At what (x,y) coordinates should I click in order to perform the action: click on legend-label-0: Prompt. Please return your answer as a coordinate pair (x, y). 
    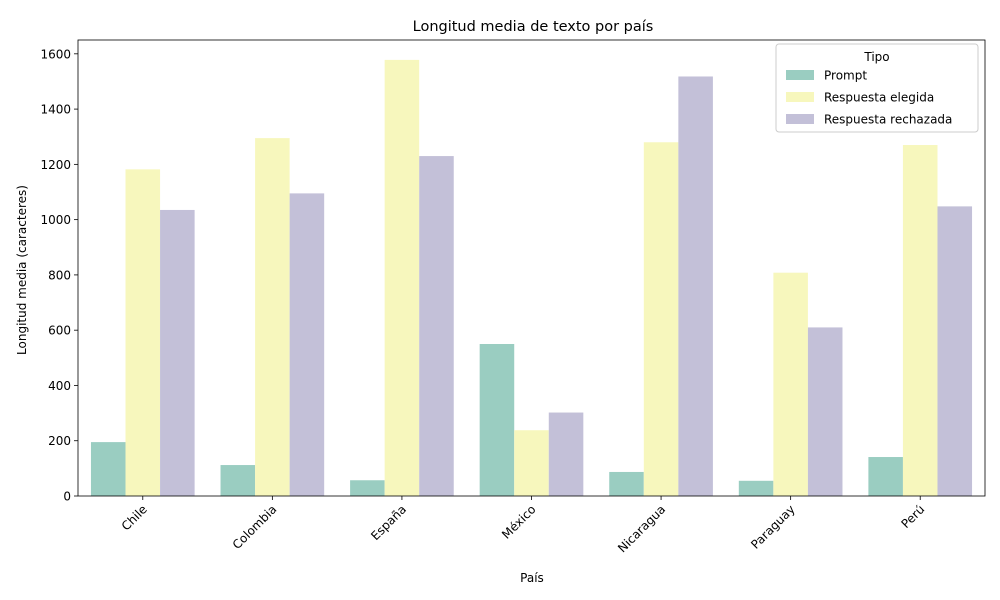
    Looking at the image, I should click on (845, 76).